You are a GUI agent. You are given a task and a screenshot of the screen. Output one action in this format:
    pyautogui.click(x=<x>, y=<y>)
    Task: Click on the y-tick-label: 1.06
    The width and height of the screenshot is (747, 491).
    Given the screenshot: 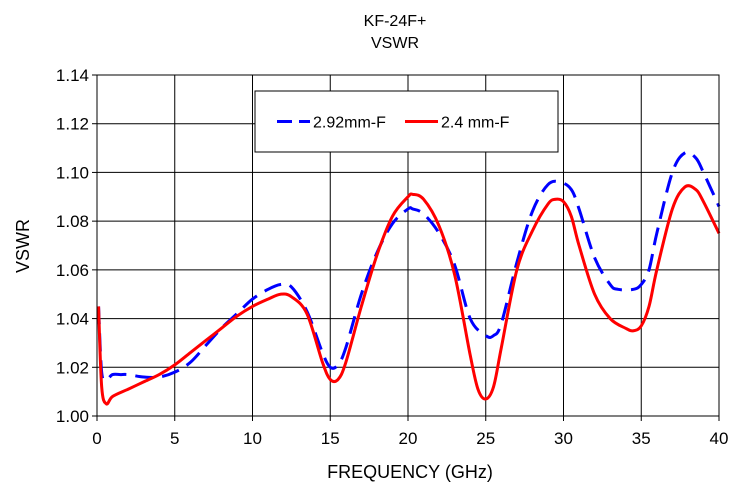 What is the action you would take?
    pyautogui.click(x=72, y=270)
    